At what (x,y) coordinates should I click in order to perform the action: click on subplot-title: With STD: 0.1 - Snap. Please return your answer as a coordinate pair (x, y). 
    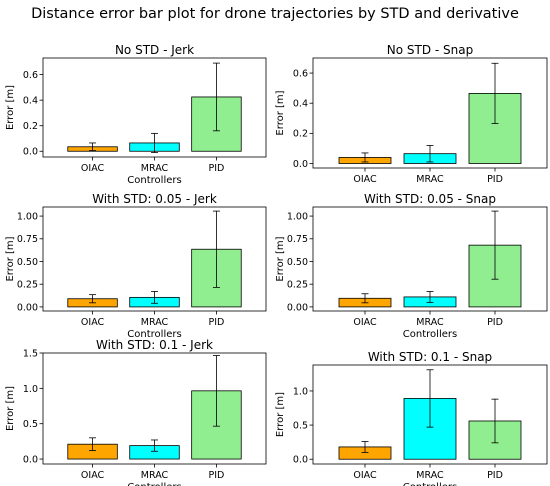
    Looking at the image, I should click on (430, 357).